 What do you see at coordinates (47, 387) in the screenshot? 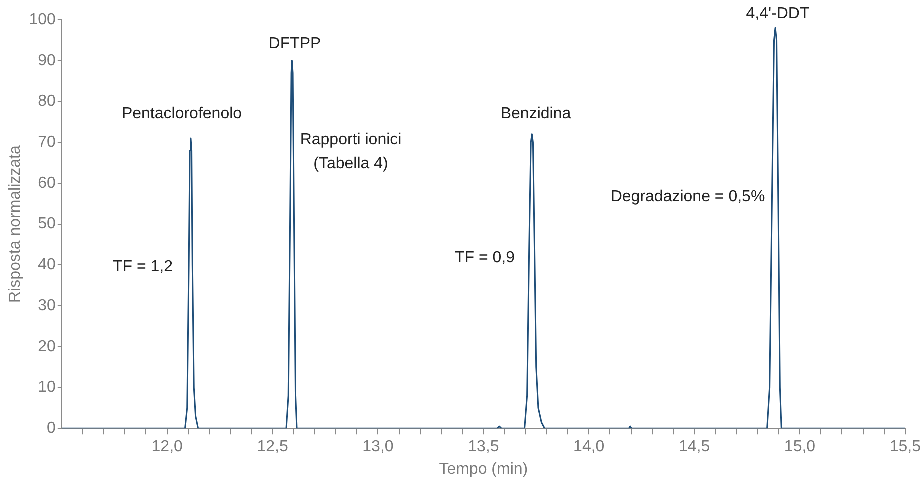
I see `y-tick-label: 10` at bounding box center [47, 387].